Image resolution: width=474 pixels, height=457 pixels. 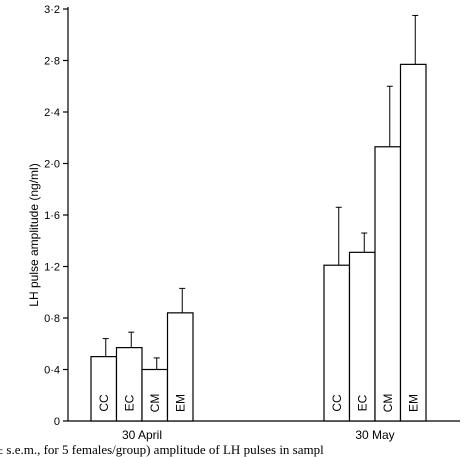 I want to click on group-label: 30 May, so click(x=374, y=435).